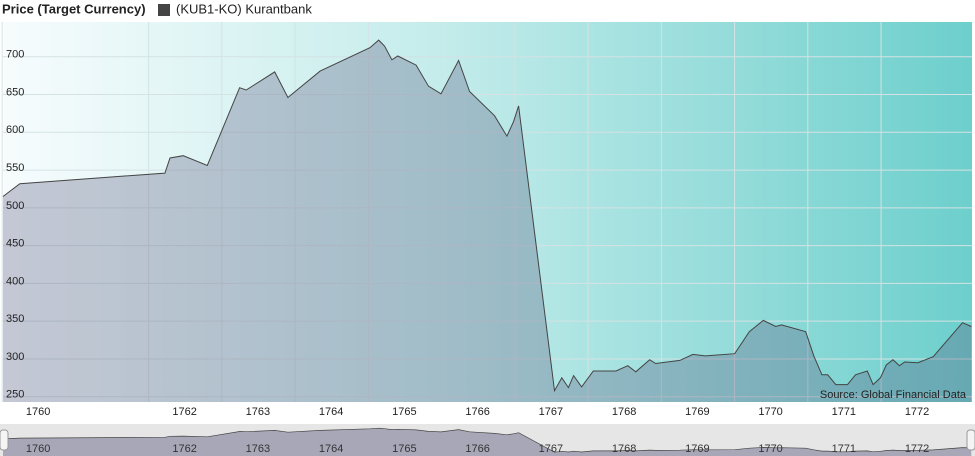  I want to click on navigator-tick-label: 1762, so click(184, 449).